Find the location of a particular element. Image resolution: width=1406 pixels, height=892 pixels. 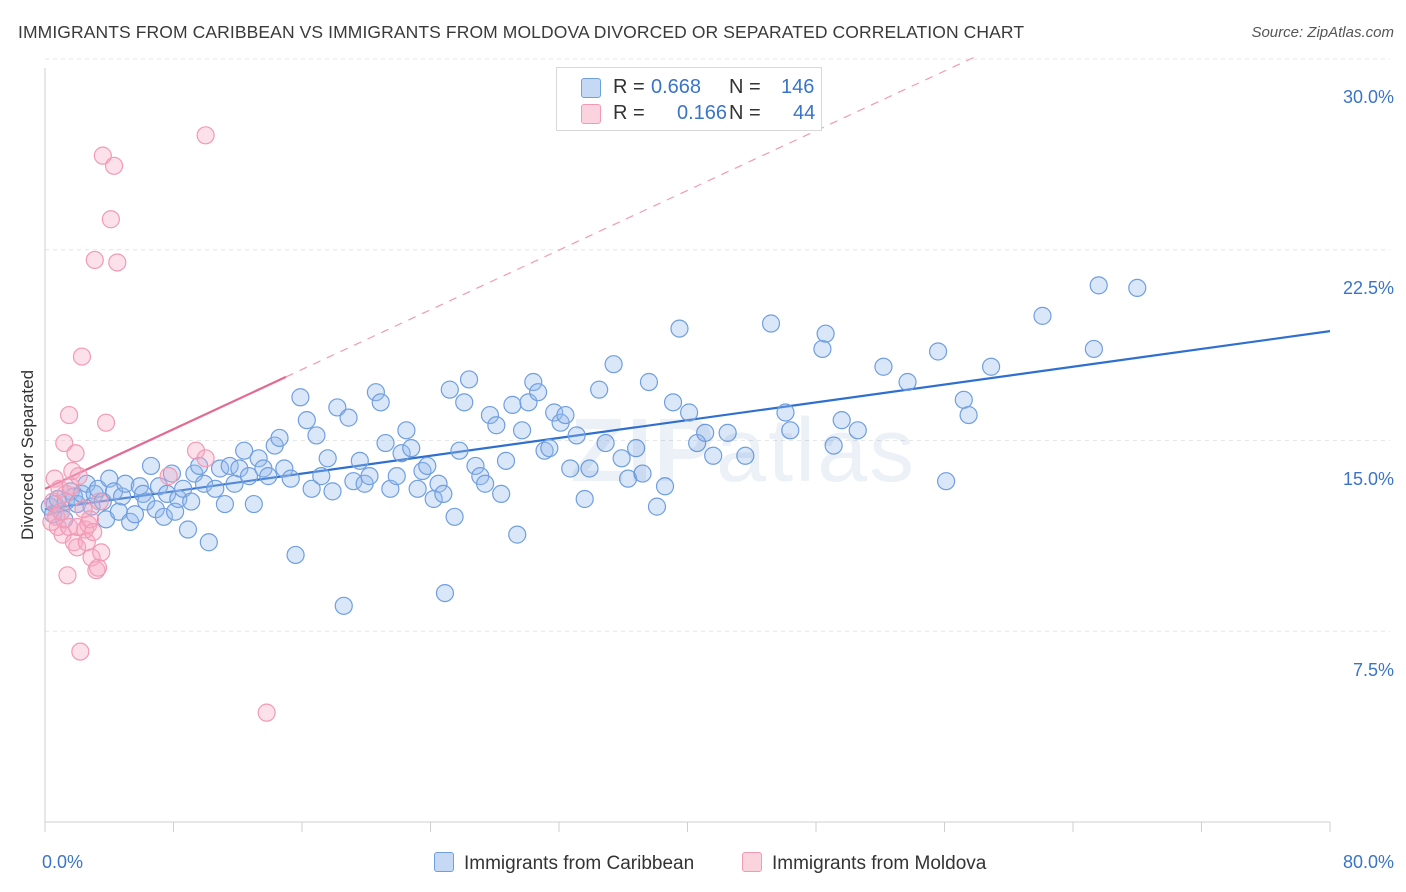

legend-item-caribbean: Immigrants from Caribbean is located at coordinates (564, 863).